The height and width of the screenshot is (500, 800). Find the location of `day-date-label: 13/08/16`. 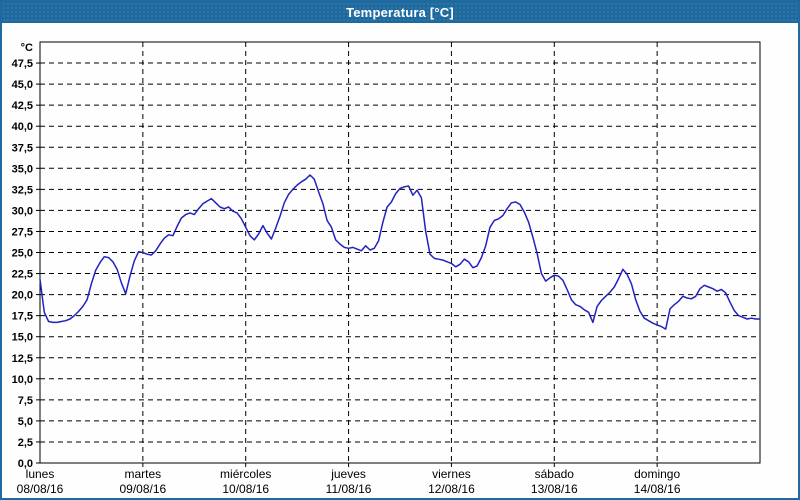

day-date-label: 13/08/16 is located at coordinates (554, 489).